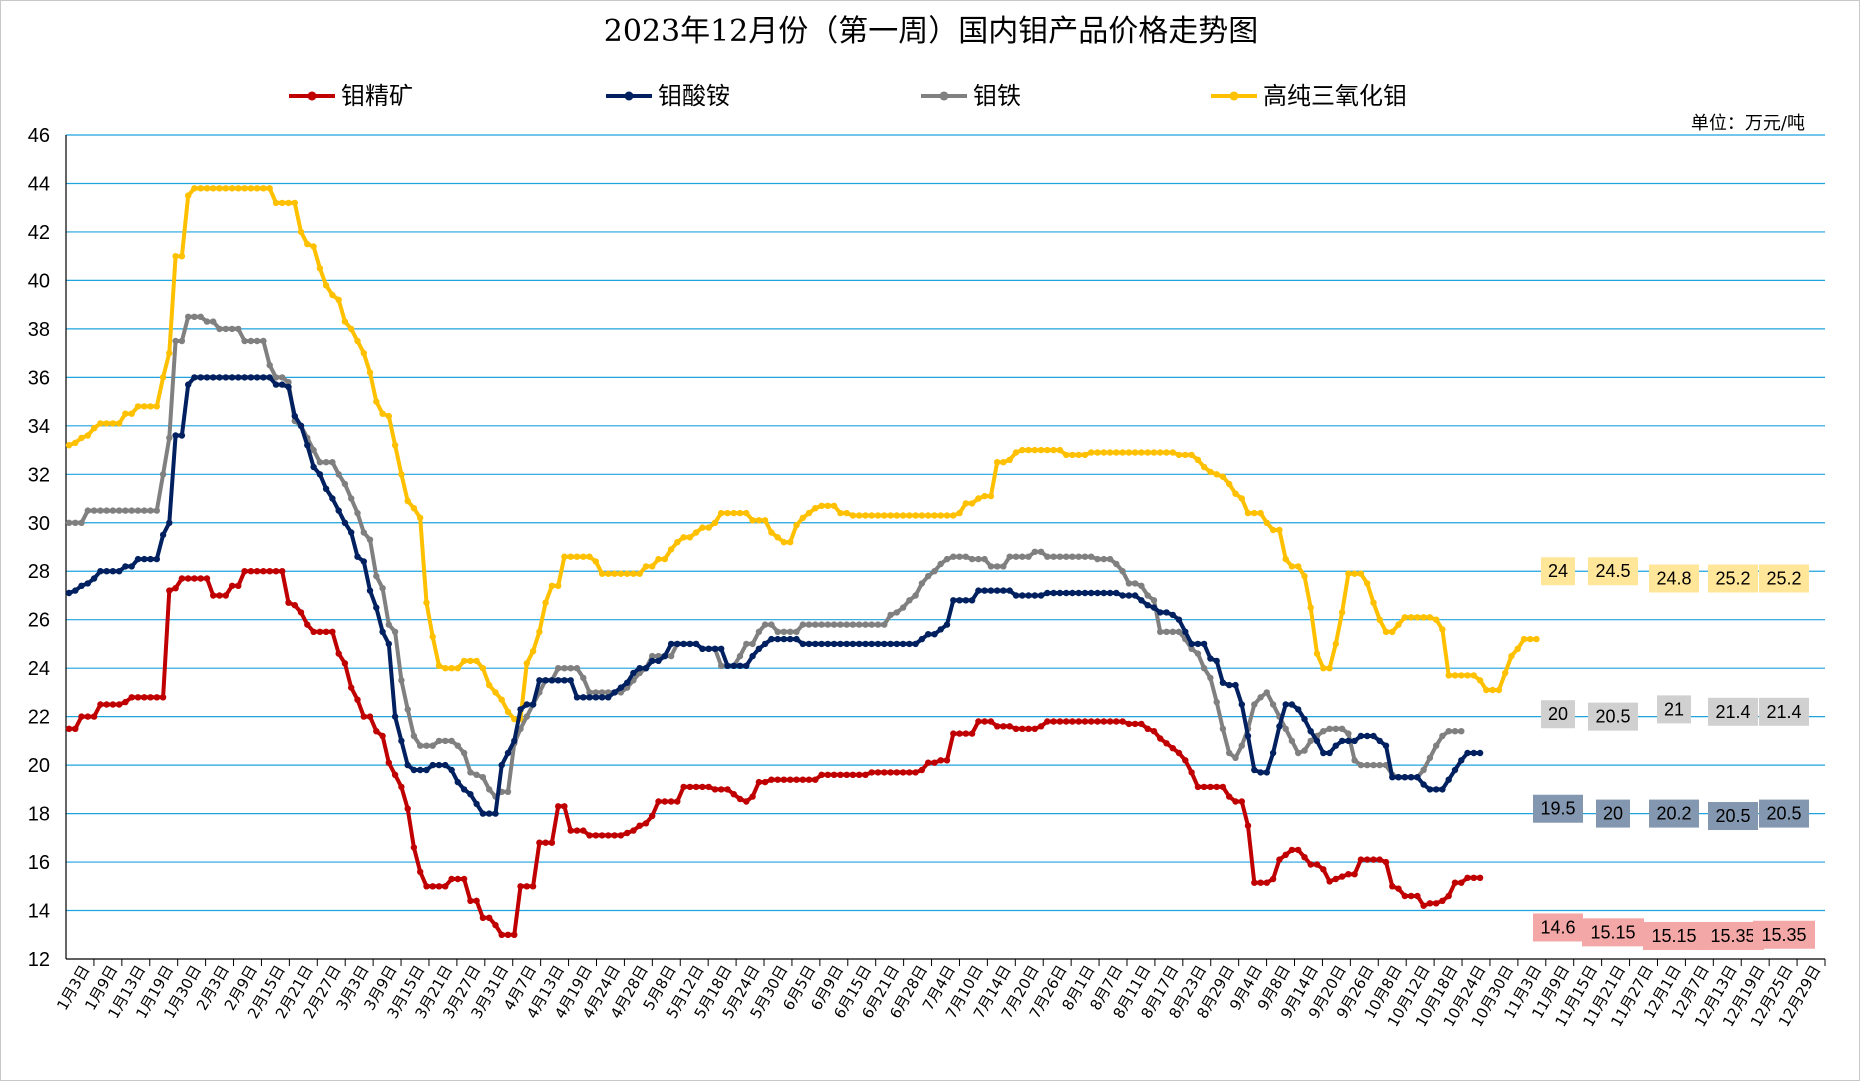  What do you see at coordinates (1784, 813) in the screenshot?
I see `value-label: 20.5` at bounding box center [1784, 813].